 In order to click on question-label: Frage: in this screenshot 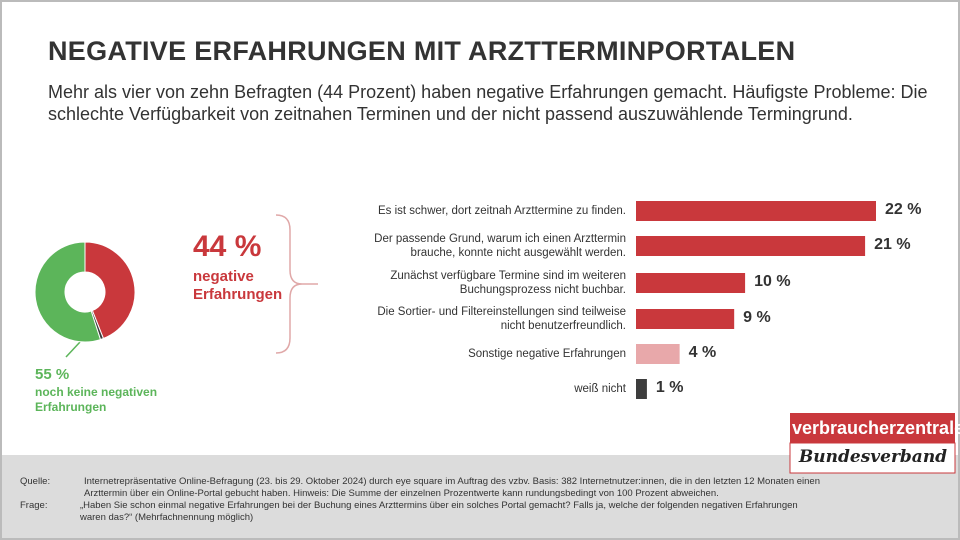, I will do `click(34, 505)`.